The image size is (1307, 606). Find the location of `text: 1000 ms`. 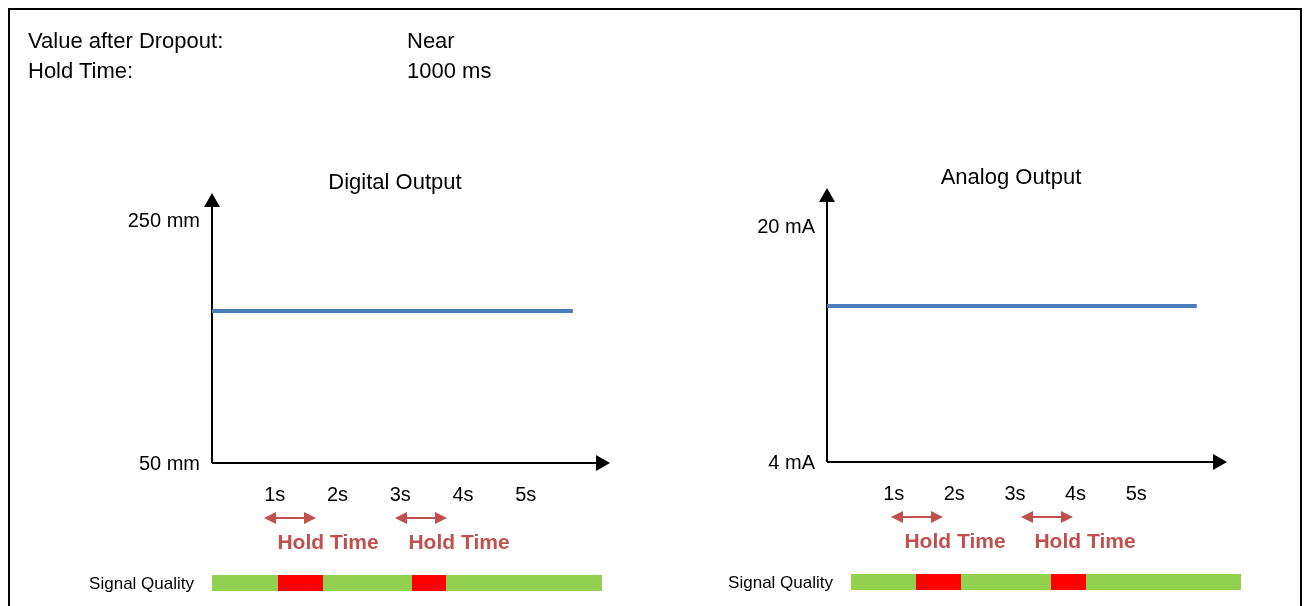

text: 1000 ms is located at coordinates (449, 70).